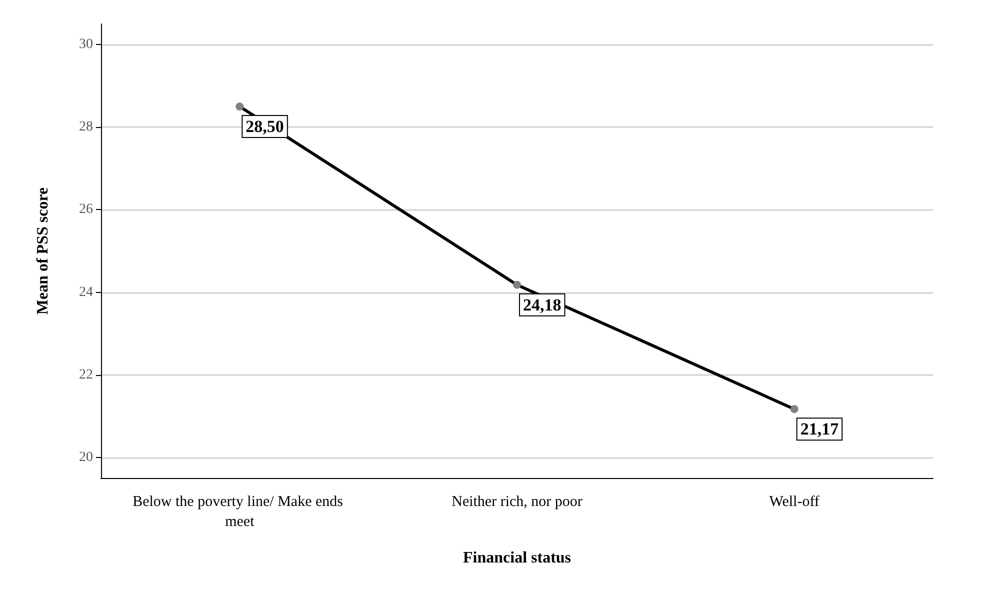 The height and width of the screenshot is (590, 992). Describe the element at coordinates (86, 210) in the screenshot. I see `y-tick-label: 26` at that location.